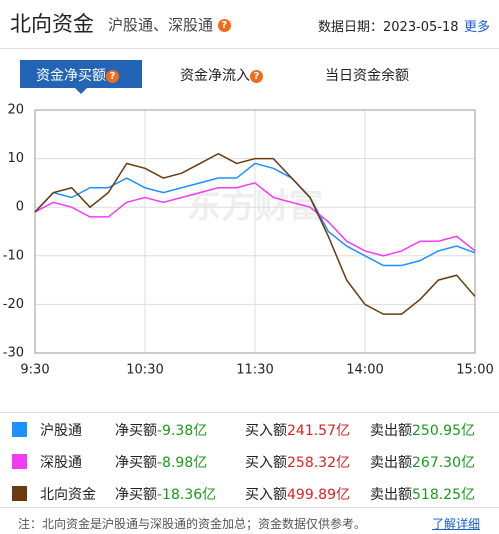 Image resolution: width=499 pixels, height=534 pixels. What do you see at coordinates (182, 463) in the screenshot?
I see `cell-value: -8.98亿` at bounding box center [182, 463].